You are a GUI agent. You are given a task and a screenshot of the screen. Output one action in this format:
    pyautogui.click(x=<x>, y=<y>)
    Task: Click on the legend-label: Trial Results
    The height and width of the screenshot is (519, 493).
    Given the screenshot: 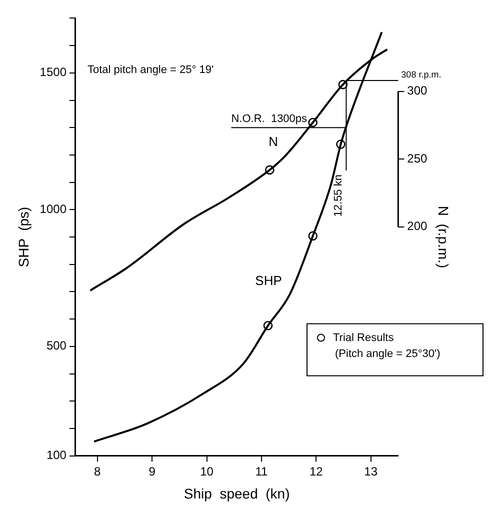 What is the action you would take?
    pyautogui.click(x=363, y=338)
    